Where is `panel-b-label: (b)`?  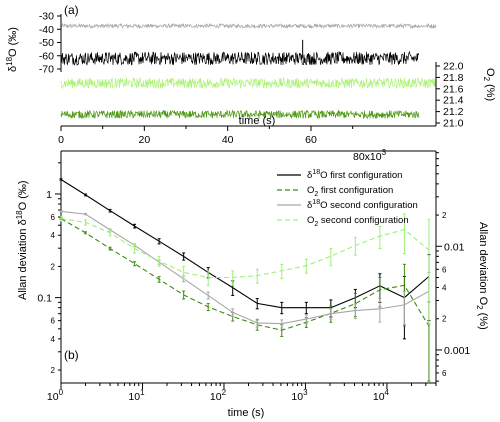 panel-b-label: (b) is located at coordinates (71, 355).